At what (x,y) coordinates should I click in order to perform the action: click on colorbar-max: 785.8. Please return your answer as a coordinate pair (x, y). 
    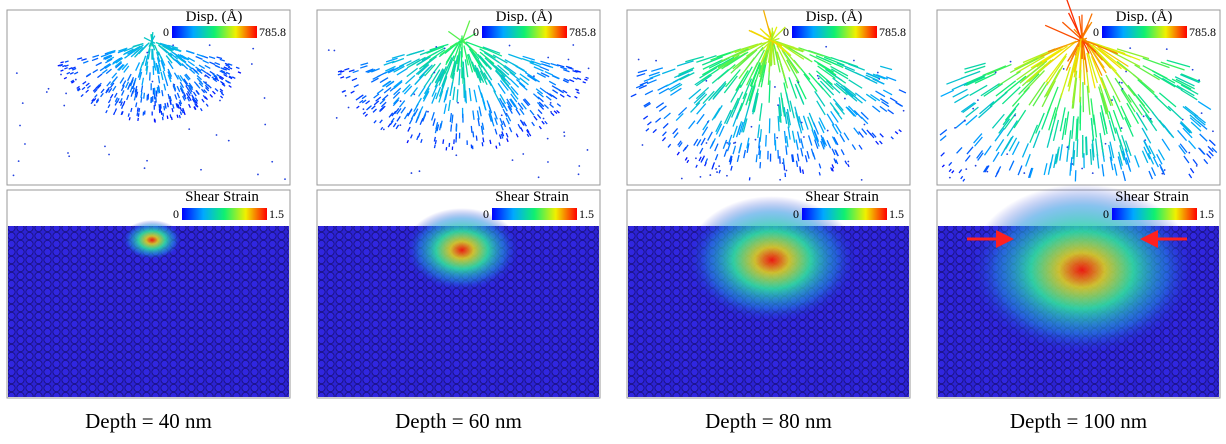
    Looking at the image, I should click on (1202, 32).